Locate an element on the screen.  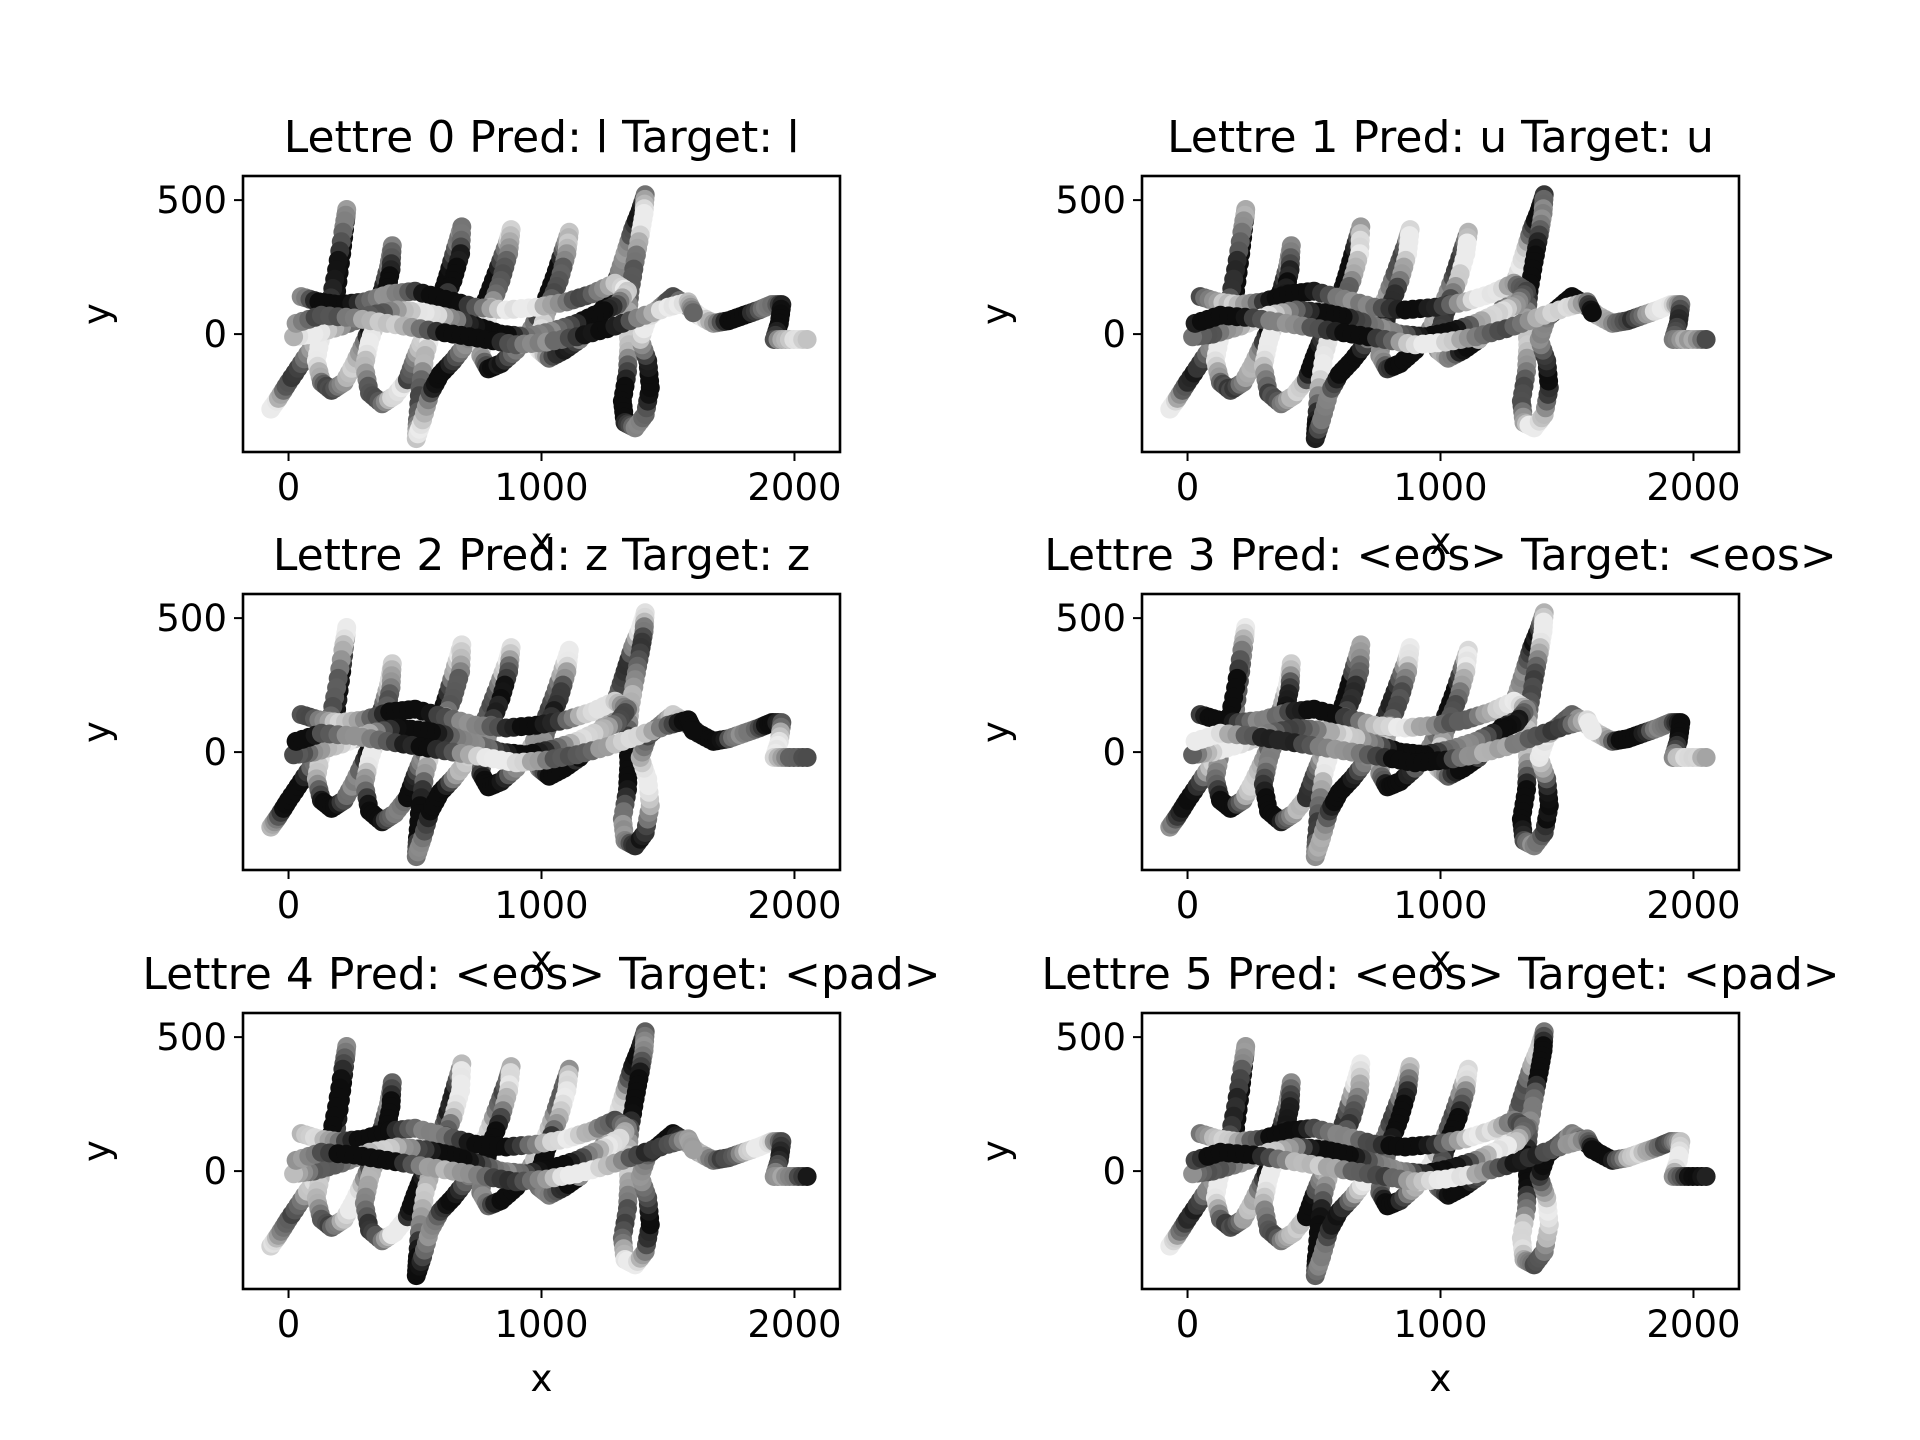
subplot-title: Lettre 5 Pred: <eos> Target: <pad> is located at coordinates (1440, 974).